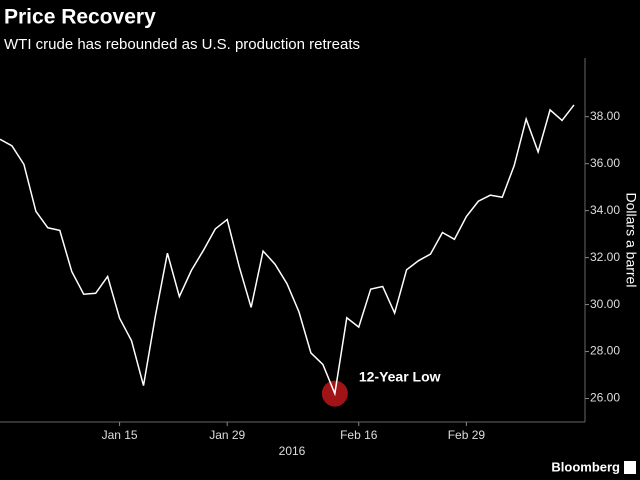 The height and width of the screenshot is (480, 640). What do you see at coordinates (80, 17) in the screenshot?
I see `chart-title: Price Recovery` at bounding box center [80, 17].